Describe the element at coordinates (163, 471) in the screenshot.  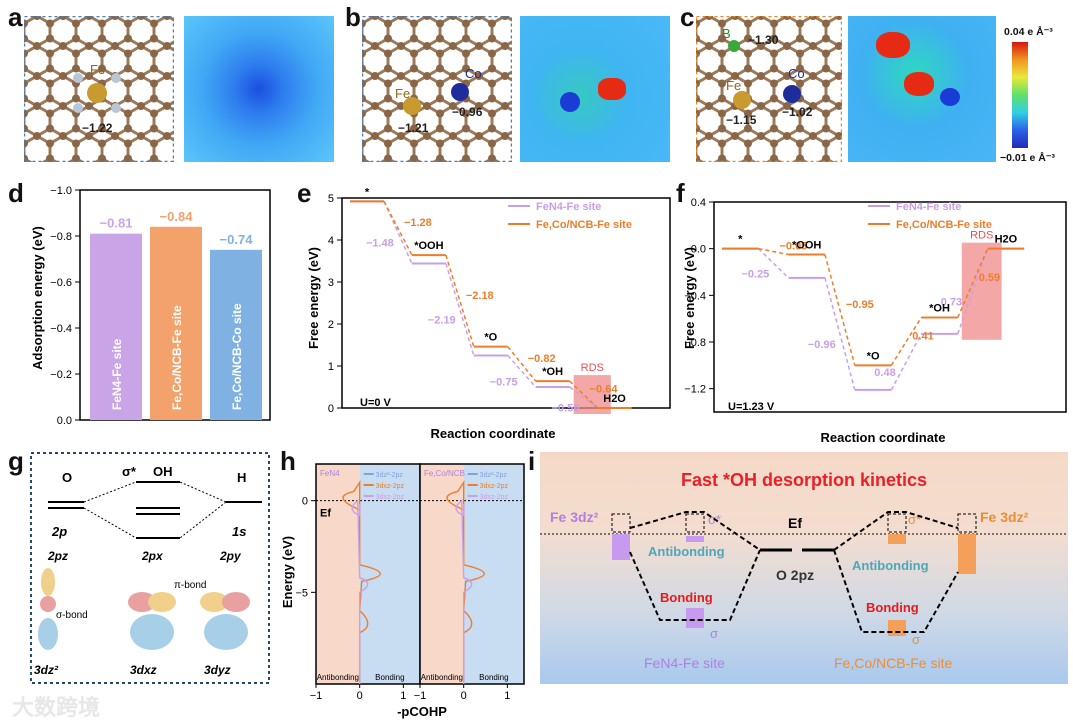
I see `svg-text: OH` at that location.